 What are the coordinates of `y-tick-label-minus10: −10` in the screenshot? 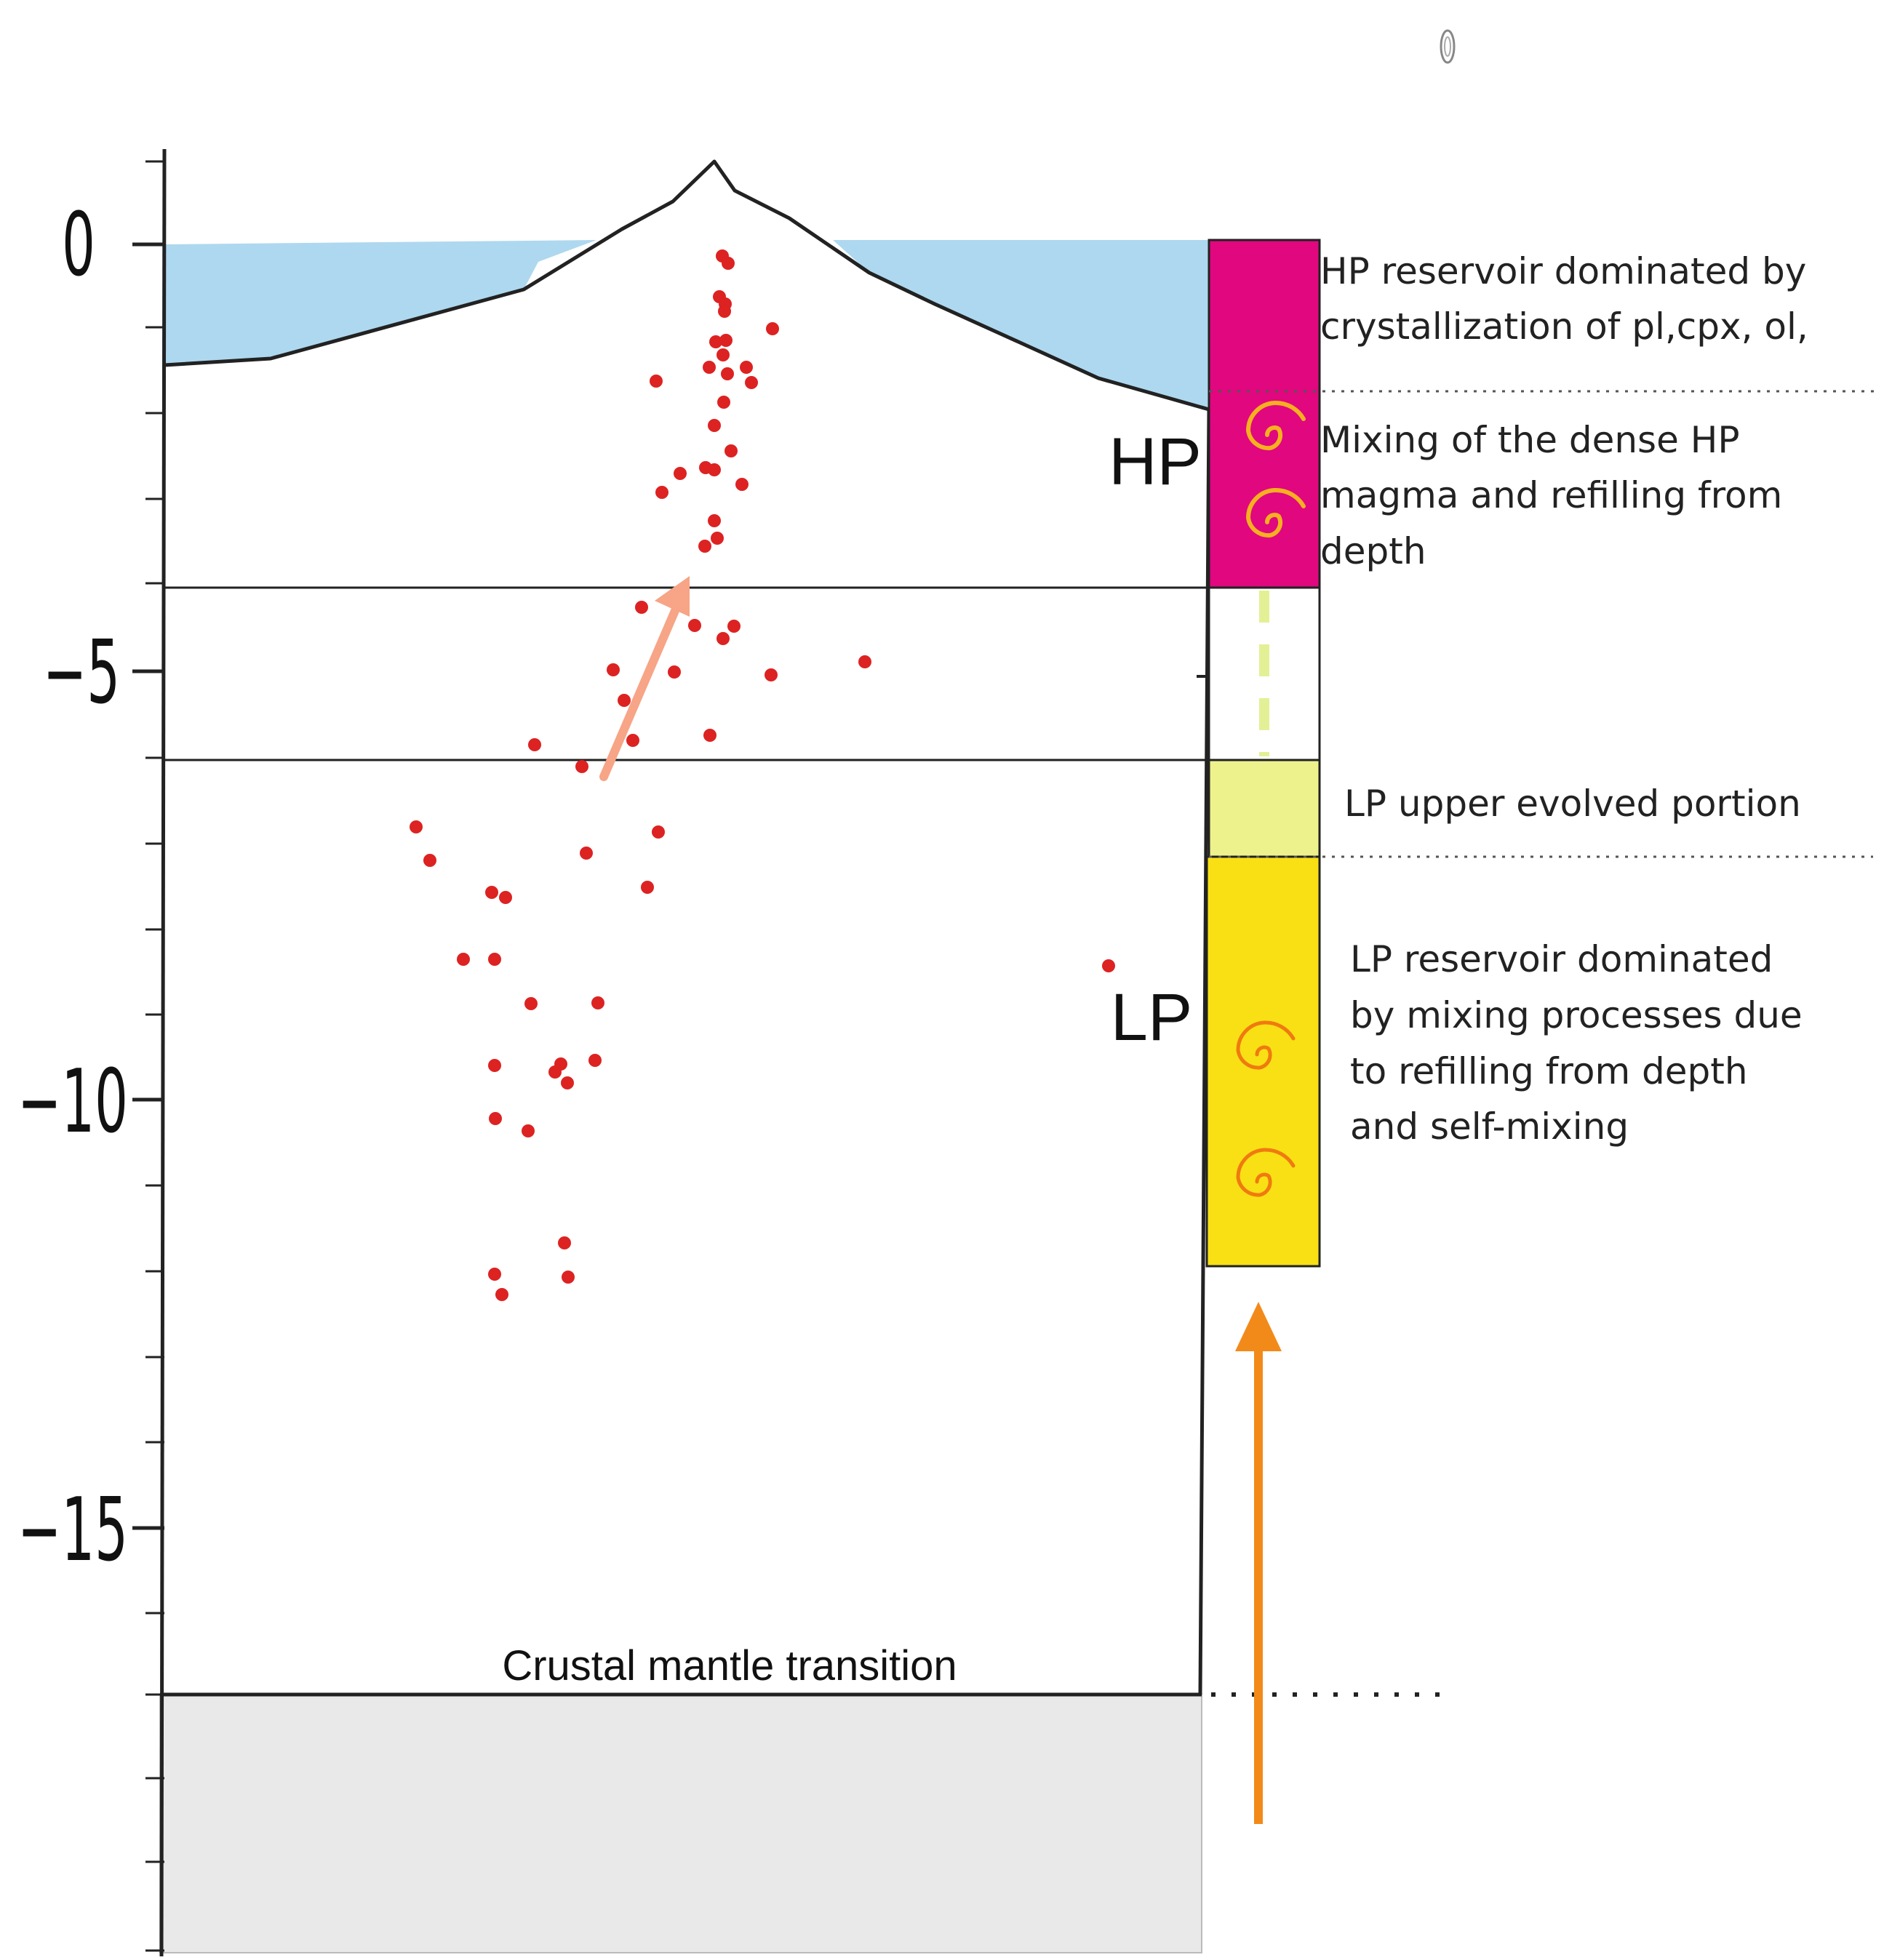 It's located at (72, 1102).